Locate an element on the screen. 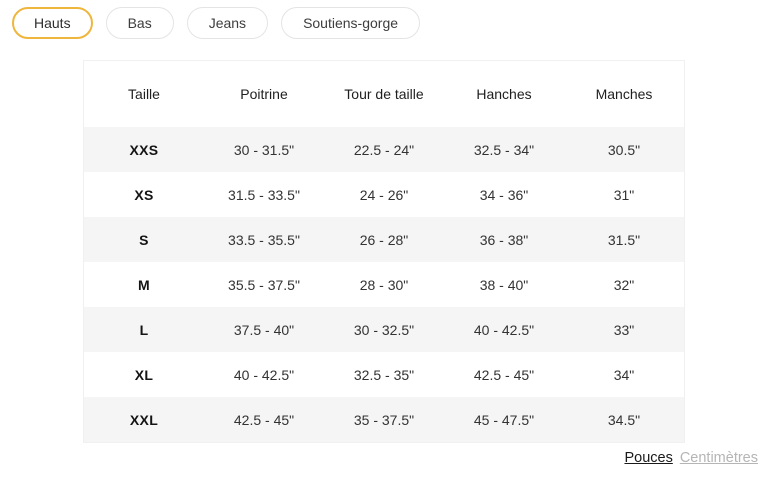 The image size is (776, 479). cell-tour-de-taille: 26 - 28" is located at coordinates (384, 239).